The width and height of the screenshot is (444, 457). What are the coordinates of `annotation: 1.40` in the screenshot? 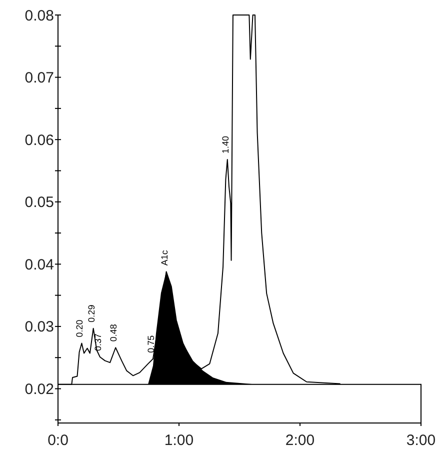 It's located at (225, 145).